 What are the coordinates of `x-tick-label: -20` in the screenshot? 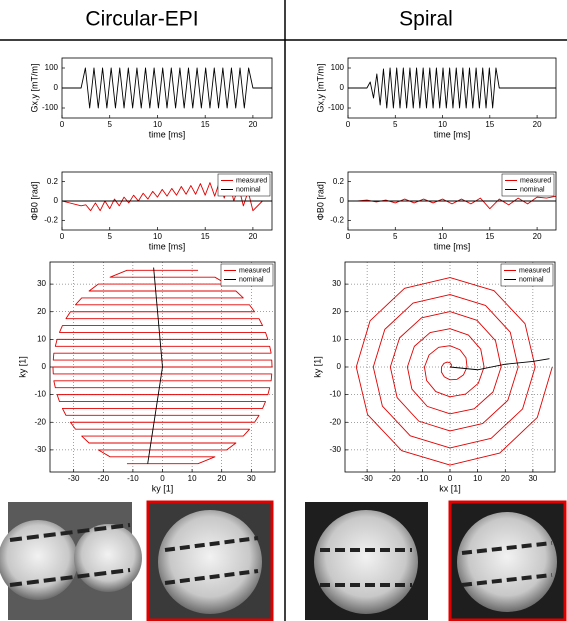 It's located at (395, 478).